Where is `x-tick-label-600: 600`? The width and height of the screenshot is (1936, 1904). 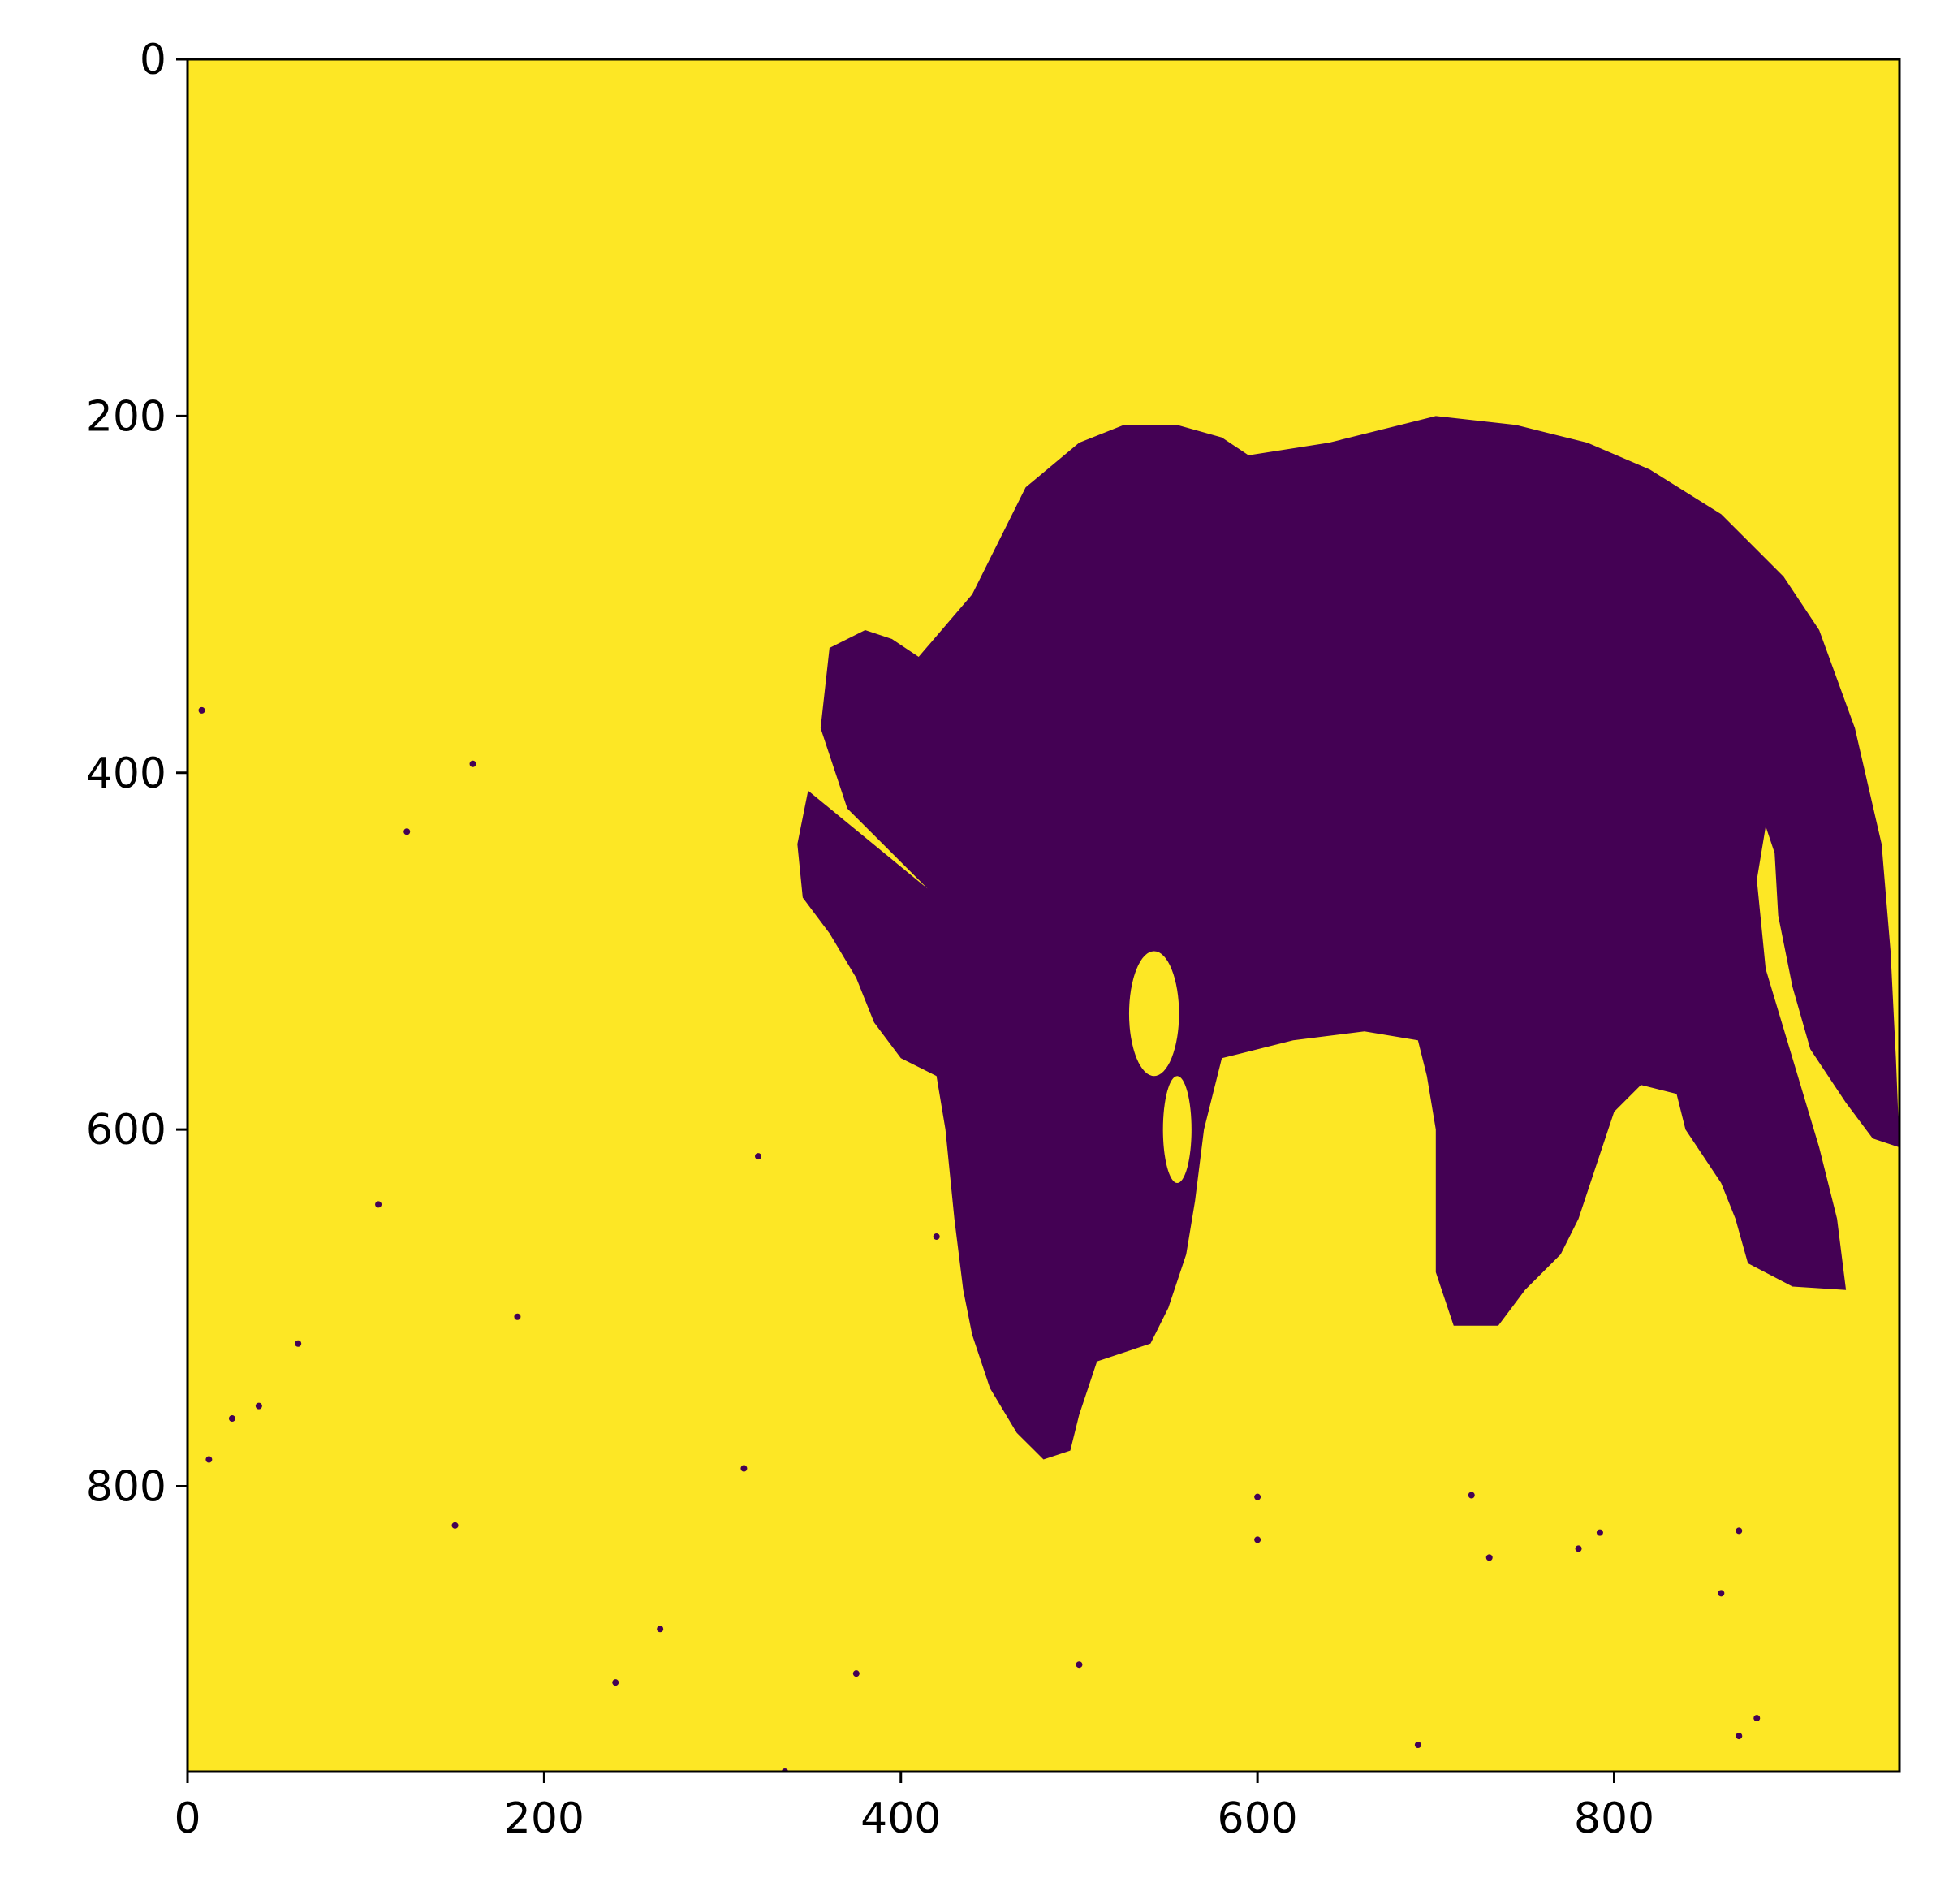 x-tick-label-600: 600 is located at coordinates (1257, 1818).